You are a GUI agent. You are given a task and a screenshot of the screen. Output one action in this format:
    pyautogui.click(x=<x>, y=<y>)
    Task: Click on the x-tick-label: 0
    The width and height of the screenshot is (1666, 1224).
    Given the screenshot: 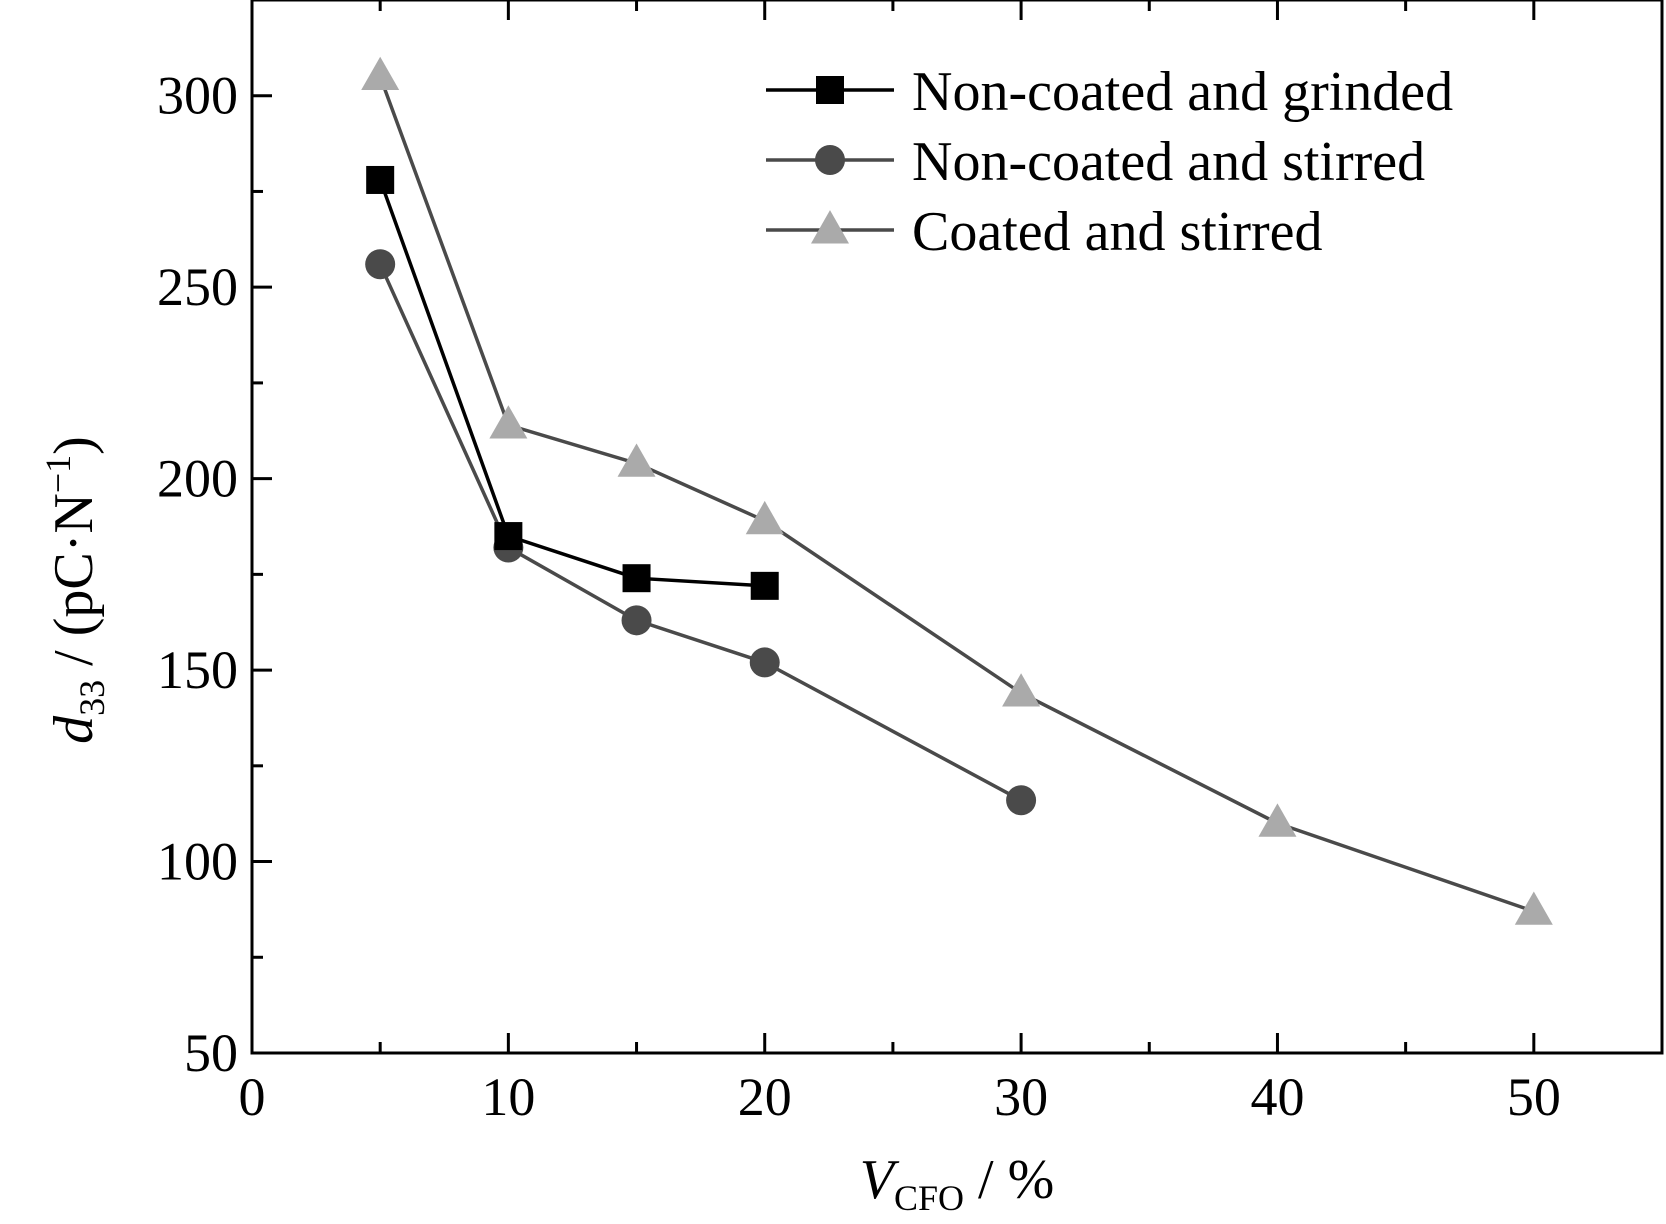 What is the action you would take?
    pyautogui.click(x=252, y=1097)
    